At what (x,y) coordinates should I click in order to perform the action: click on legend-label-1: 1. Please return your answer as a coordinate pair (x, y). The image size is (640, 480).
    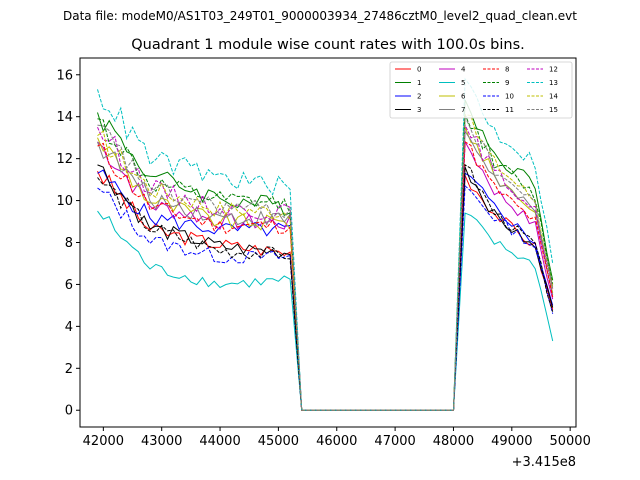
    Looking at the image, I should click on (419, 83).